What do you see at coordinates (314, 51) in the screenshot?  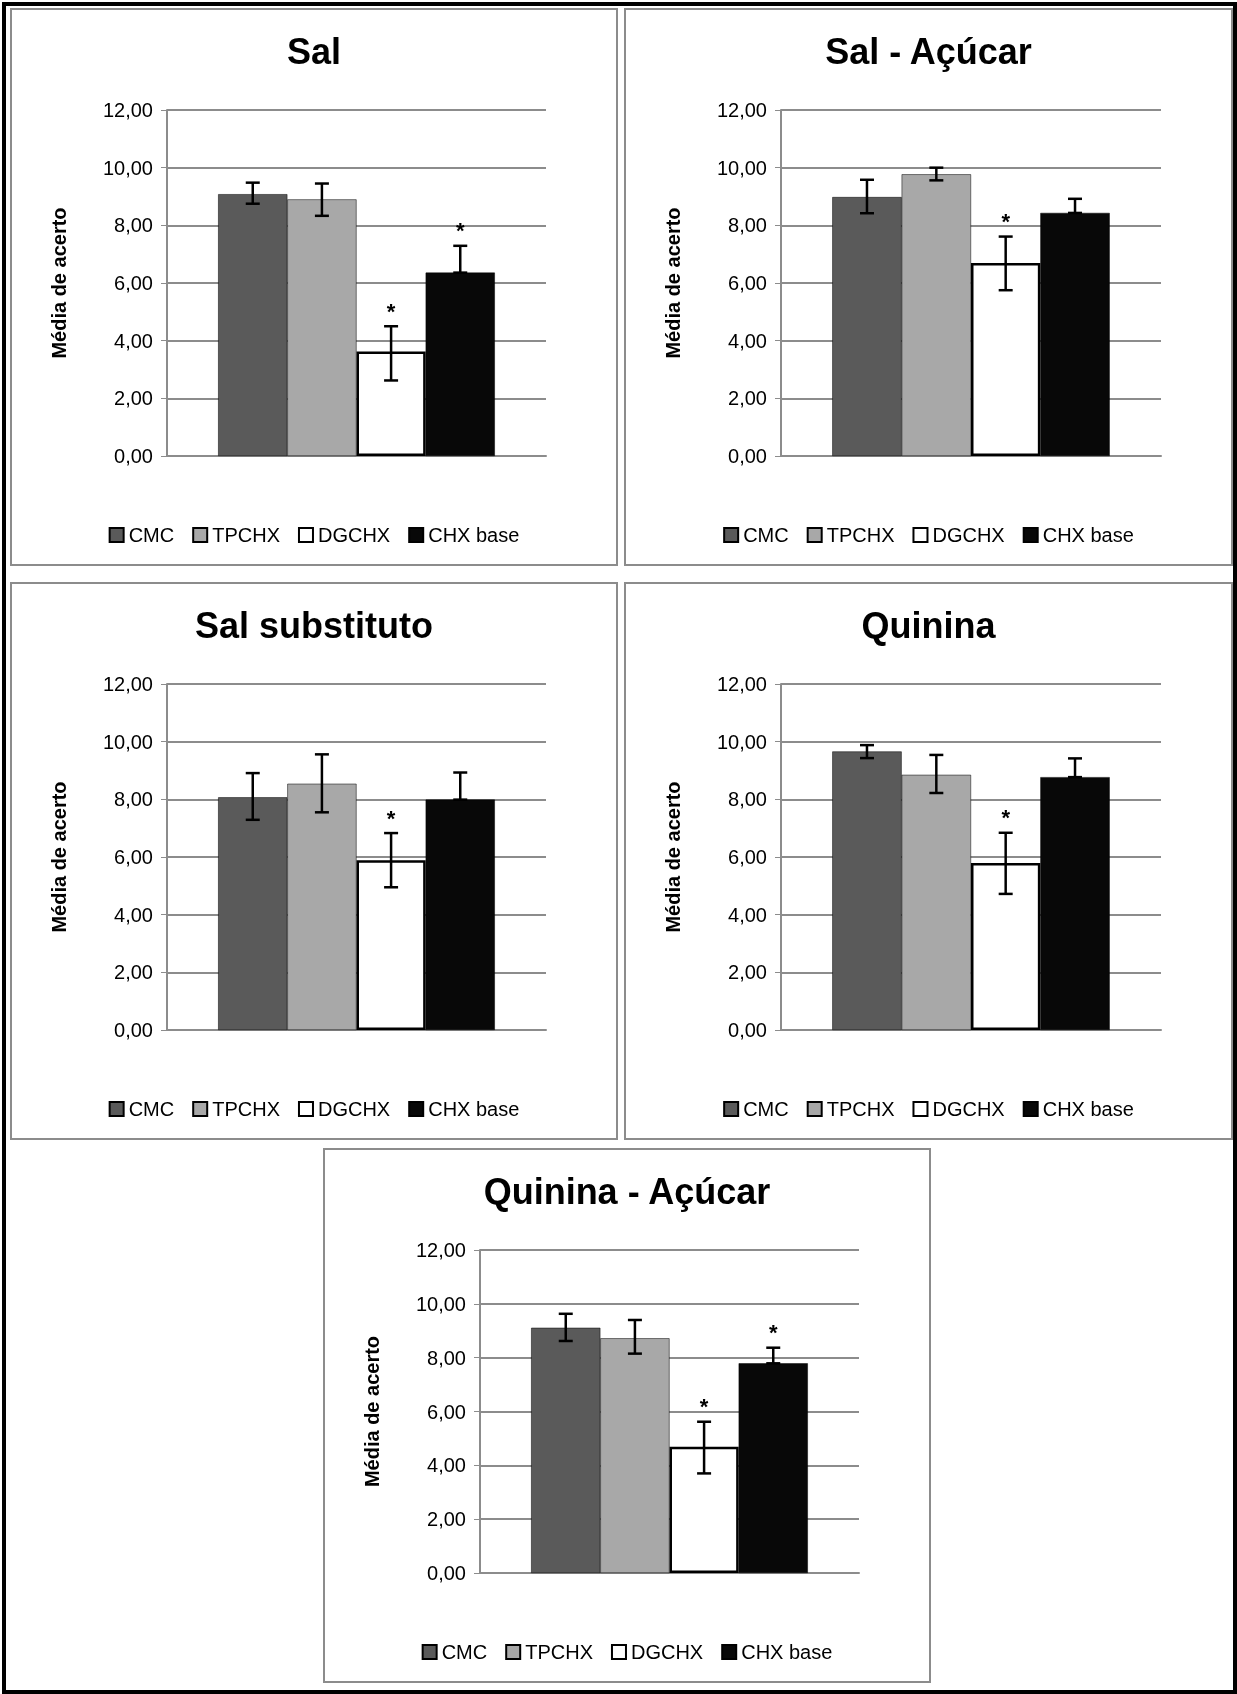 I see `chart-title: Sal` at bounding box center [314, 51].